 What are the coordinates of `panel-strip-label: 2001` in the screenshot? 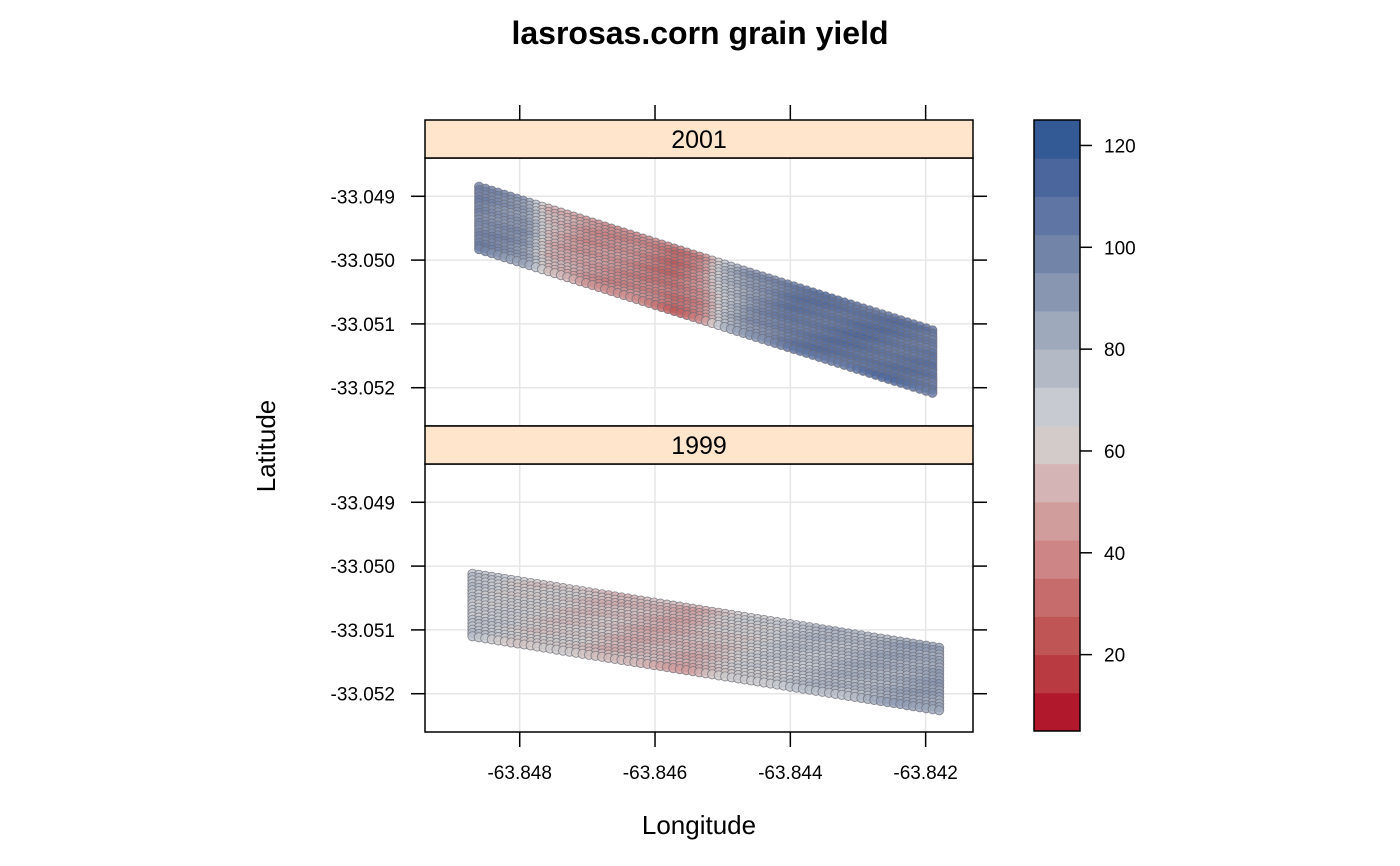 It's located at (699, 140).